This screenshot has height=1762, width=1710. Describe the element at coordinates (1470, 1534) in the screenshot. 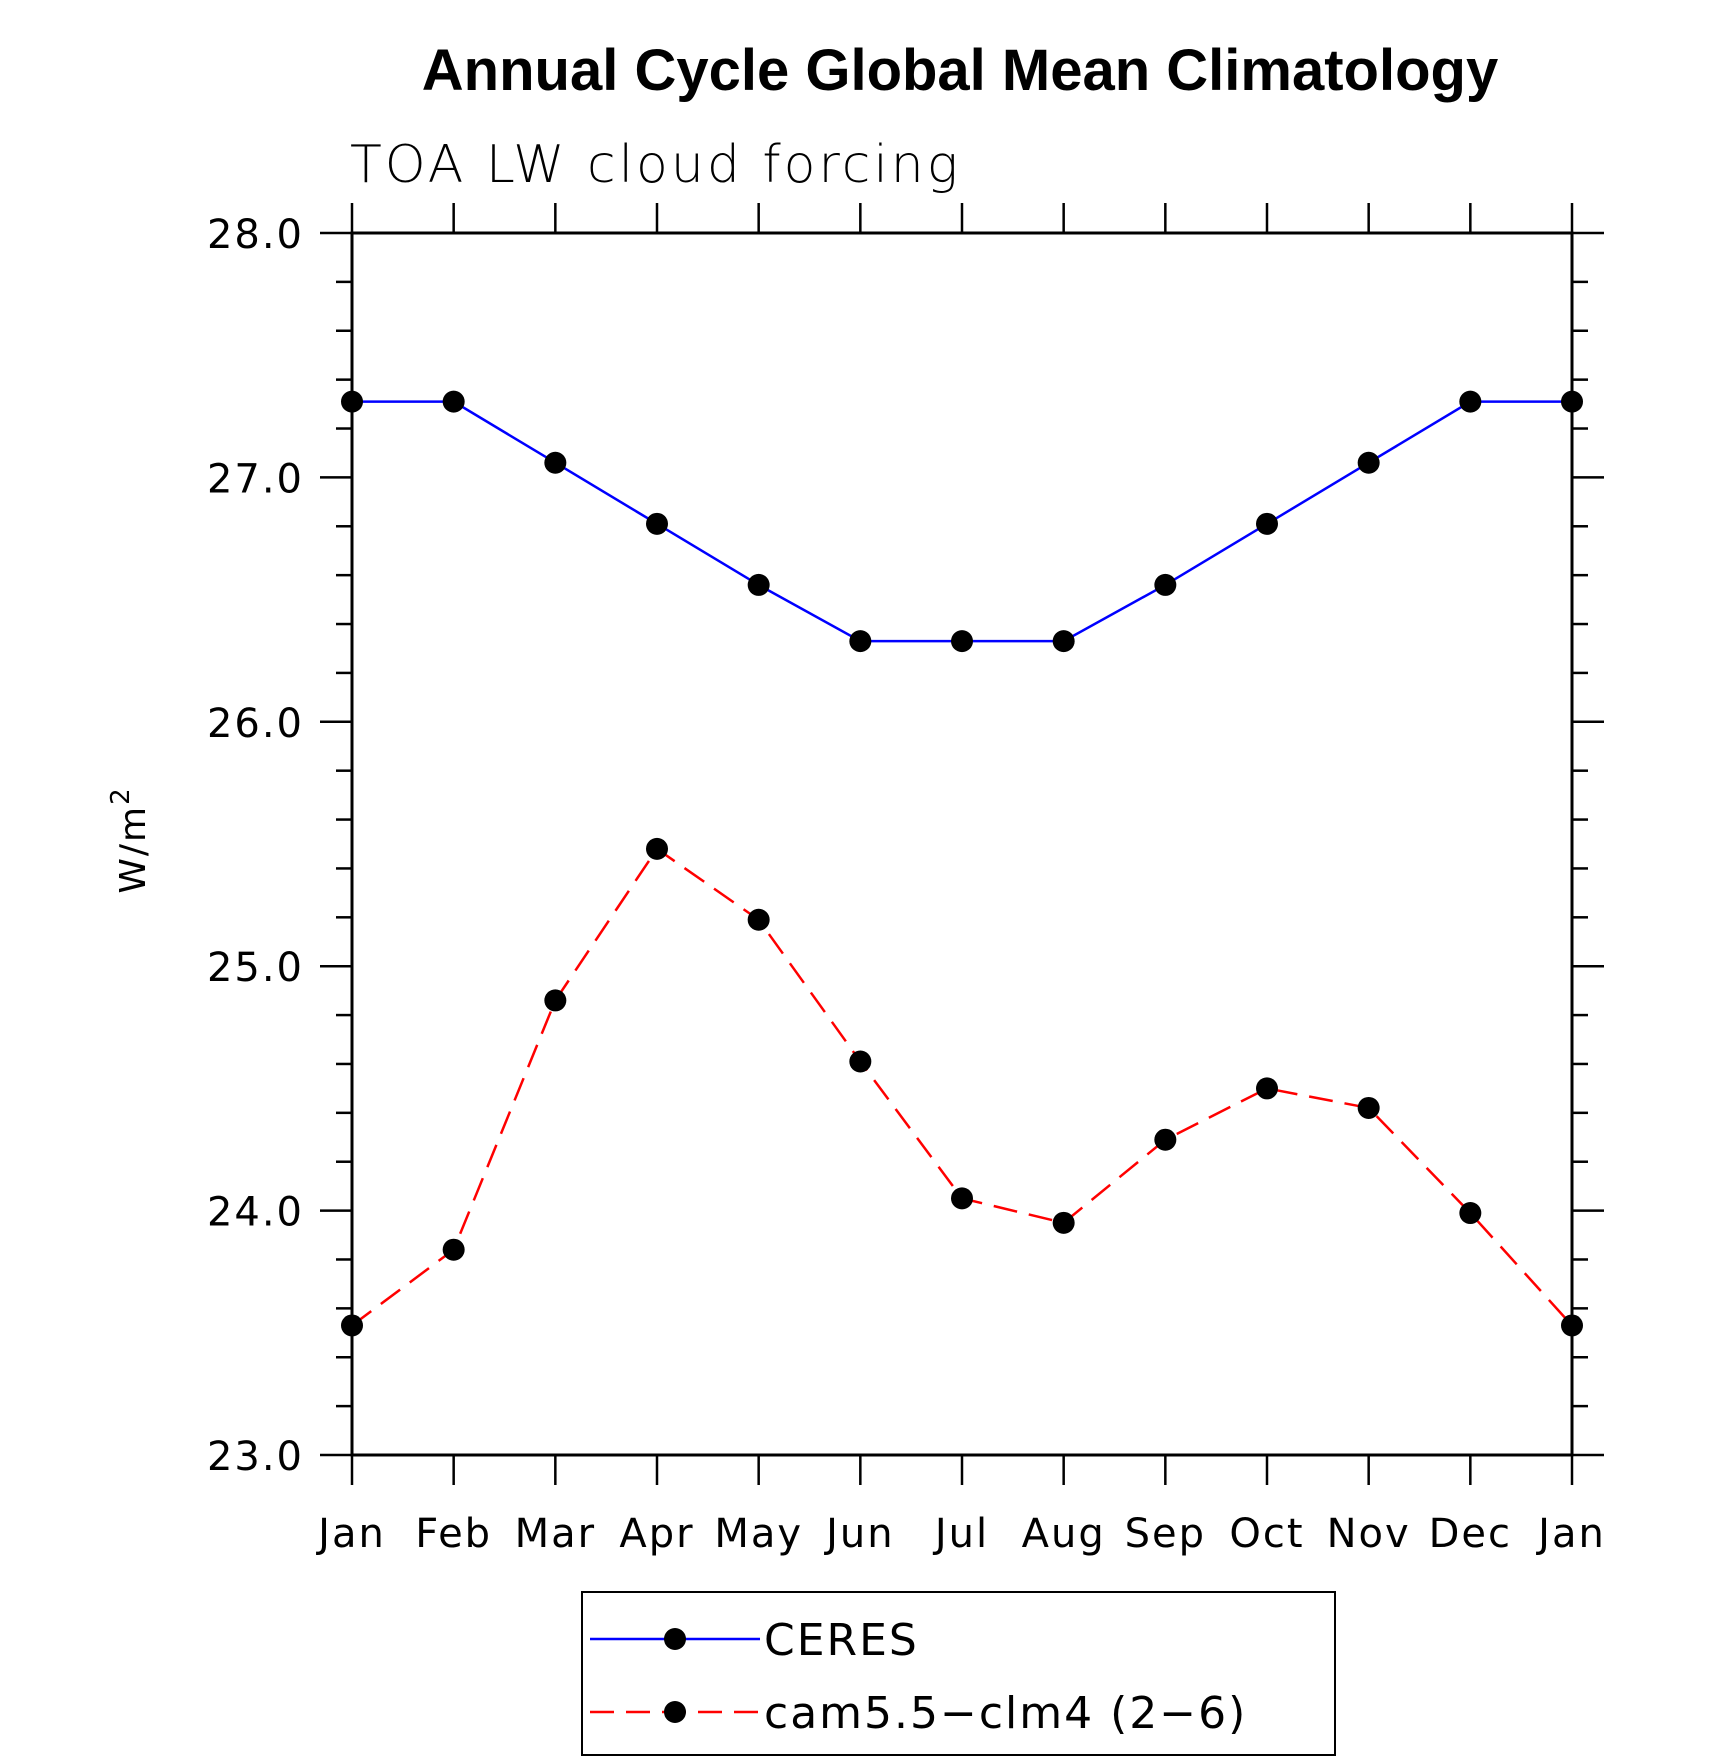

I see `x-tick-label: Dec` at that location.